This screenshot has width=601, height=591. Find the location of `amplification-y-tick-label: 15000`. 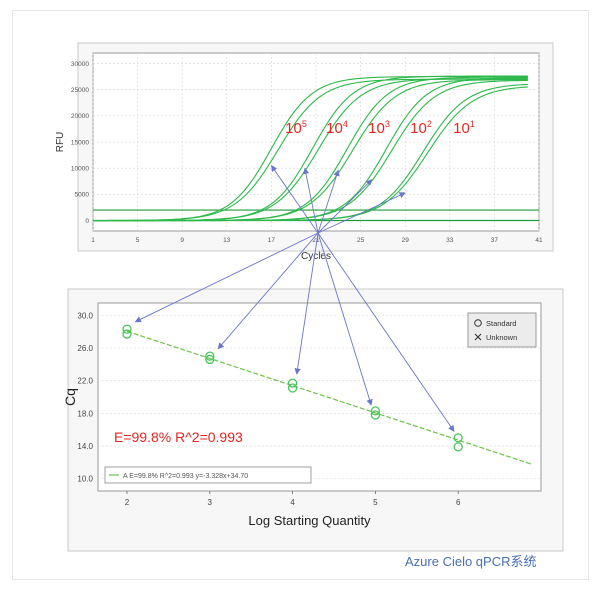

amplification-y-tick-label: 15000 is located at coordinates (80, 142).